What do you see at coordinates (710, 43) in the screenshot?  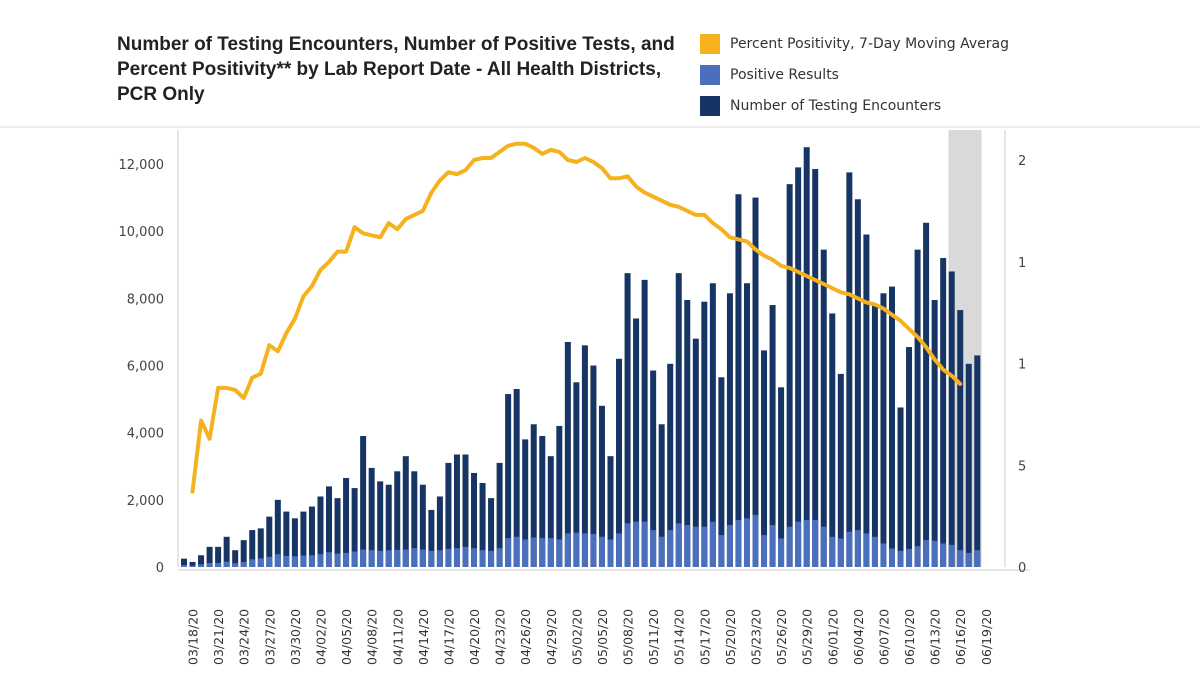 I see `legend-swatch-positivity` at bounding box center [710, 43].